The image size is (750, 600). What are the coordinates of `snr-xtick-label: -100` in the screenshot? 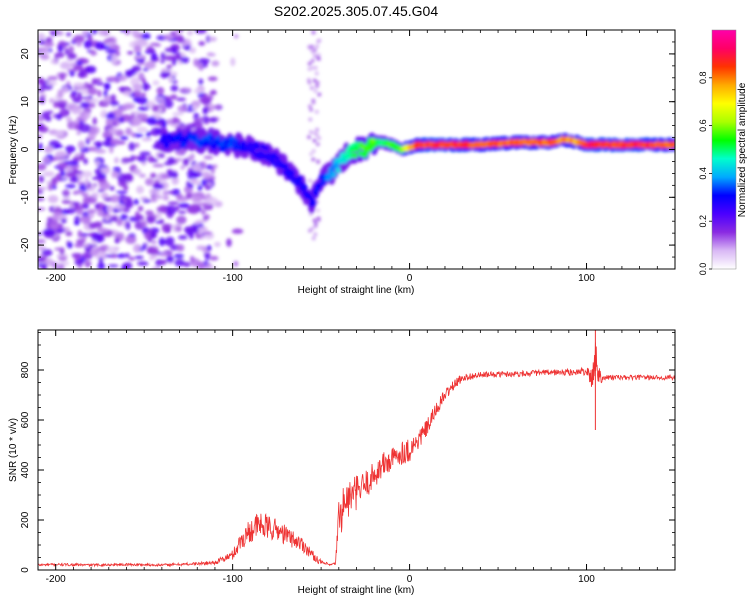 It's located at (233, 579).